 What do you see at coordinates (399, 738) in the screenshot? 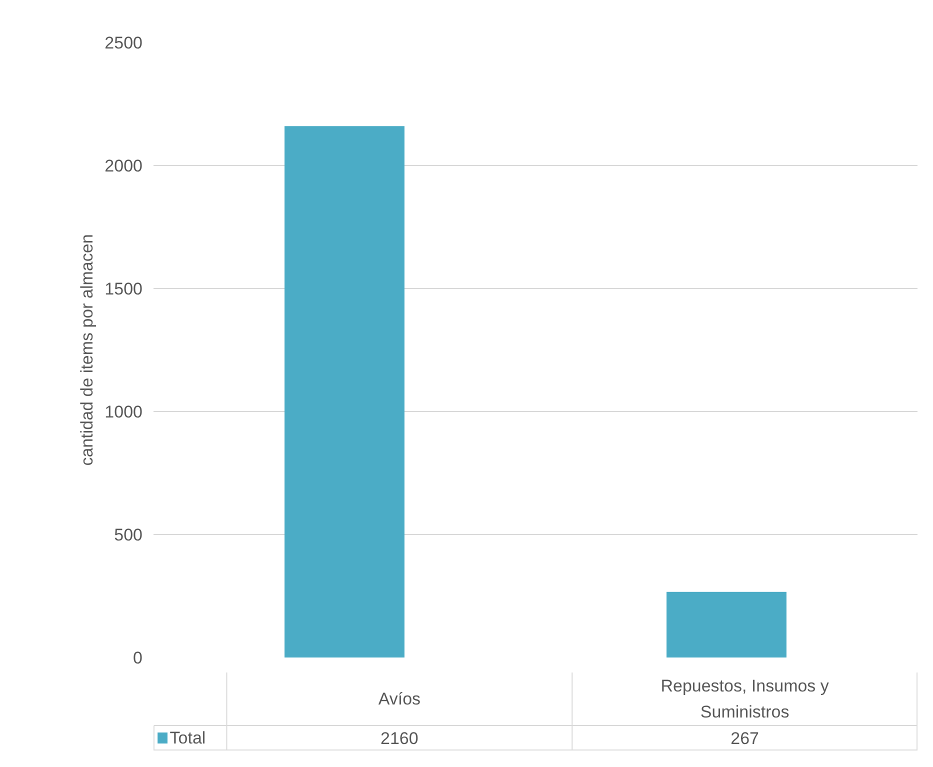
I see `data-label: 2160` at bounding box center [399, 738].